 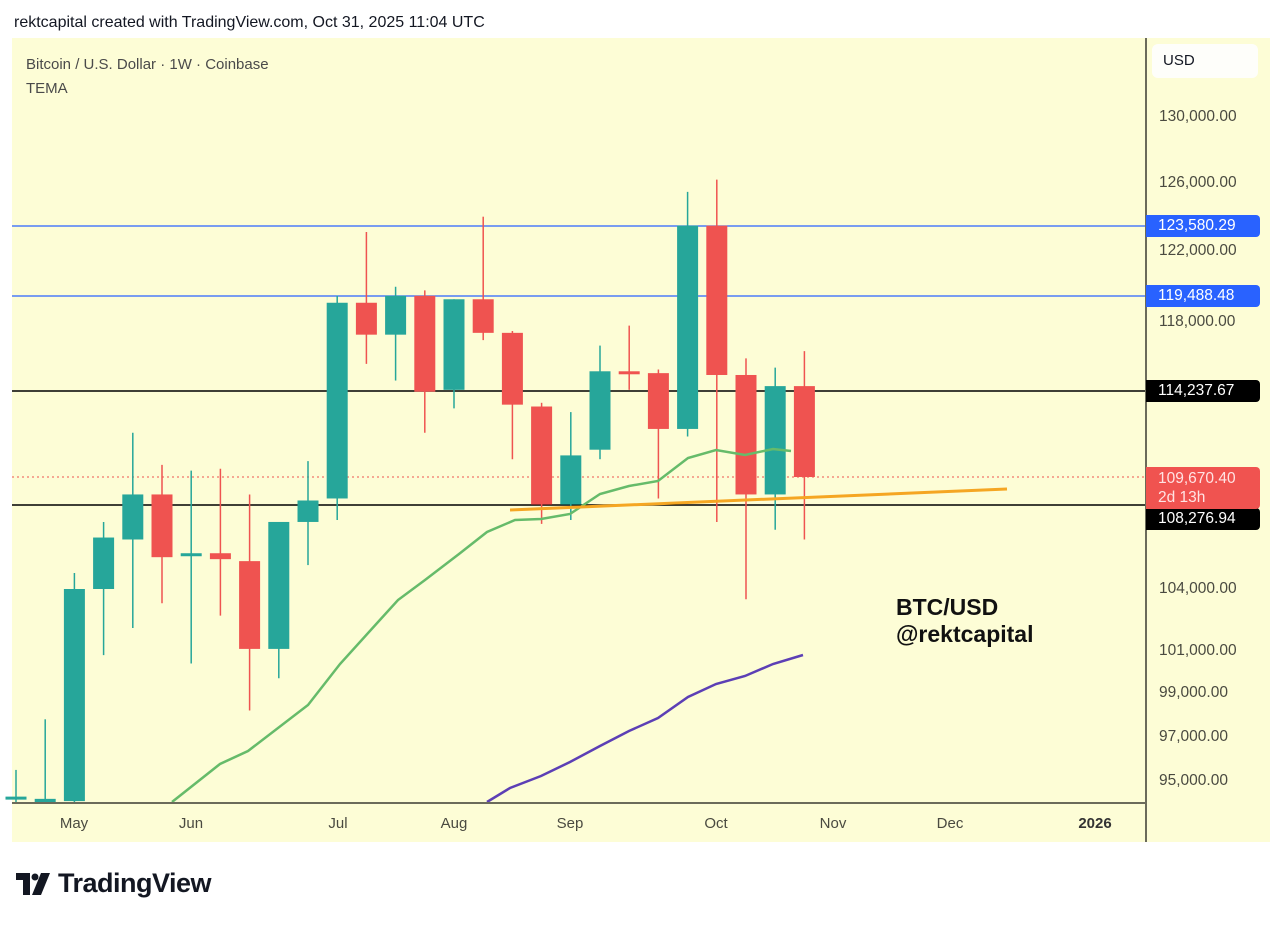 What do you see at coordinates (1198, 116) in the screenshot?
I see `price-tick-label: 130,000.00` at bounding box center [1198, 116].